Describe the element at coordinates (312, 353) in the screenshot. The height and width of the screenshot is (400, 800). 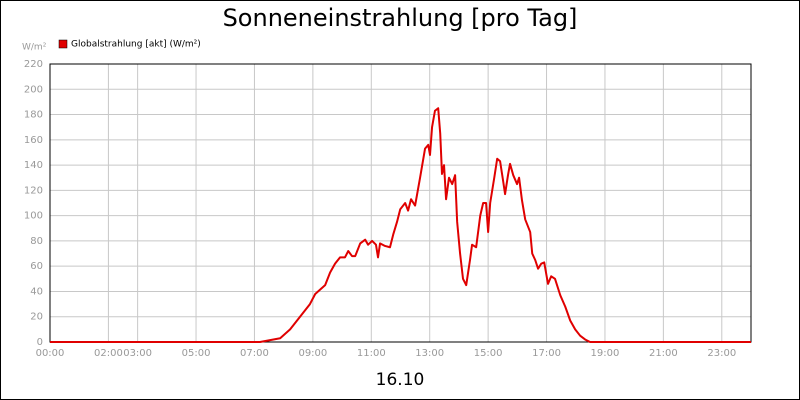
I see `x-tick-label: 09:00` at that location.